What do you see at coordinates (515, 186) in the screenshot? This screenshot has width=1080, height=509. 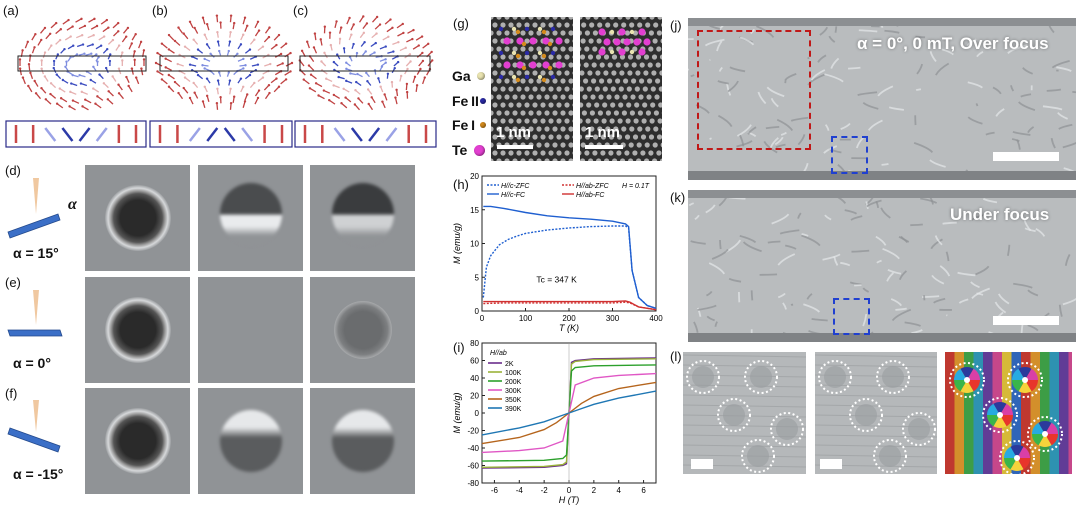 I see `legend-label: H//c-ZFC` at bounding box center [515, 186].